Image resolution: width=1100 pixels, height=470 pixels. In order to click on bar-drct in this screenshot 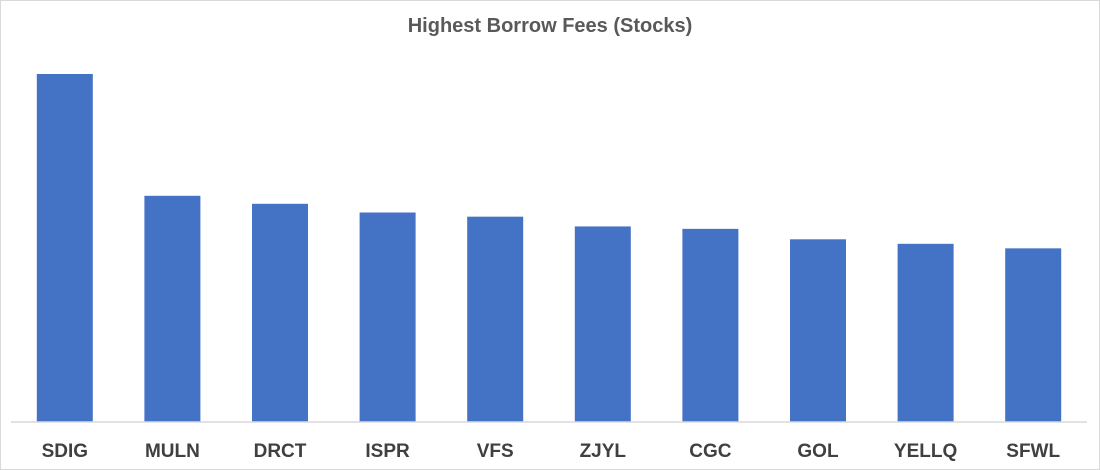, I will do `click(280, 312)`.